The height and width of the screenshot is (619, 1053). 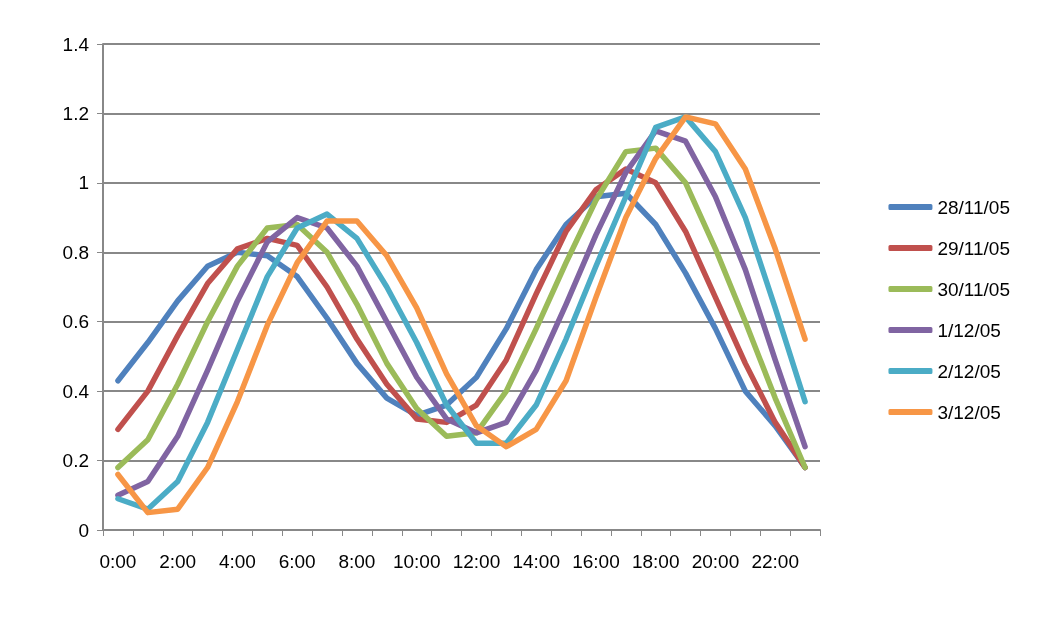 What do you see at coordinates (715, 561) in the screenshot?
I see `x-tick-label: 20:00` at bounding box center [715, 561].